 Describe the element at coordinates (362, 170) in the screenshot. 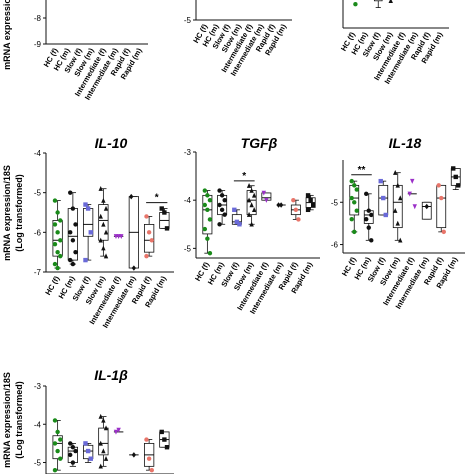

I see `significance-label: **` at that location.